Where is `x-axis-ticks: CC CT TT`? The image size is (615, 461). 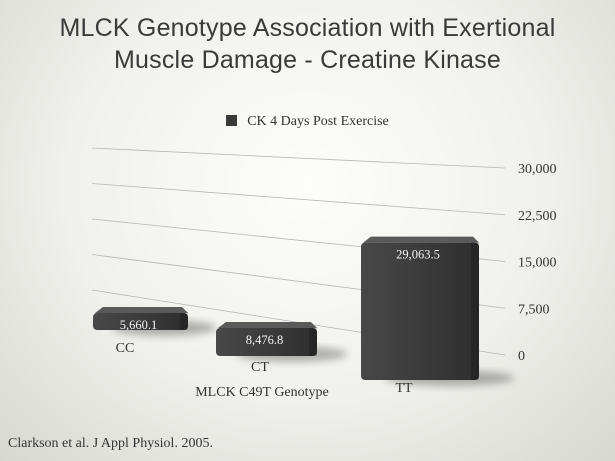
x-axis-ticks: CC CT TT is located at coordinates (264, 368).